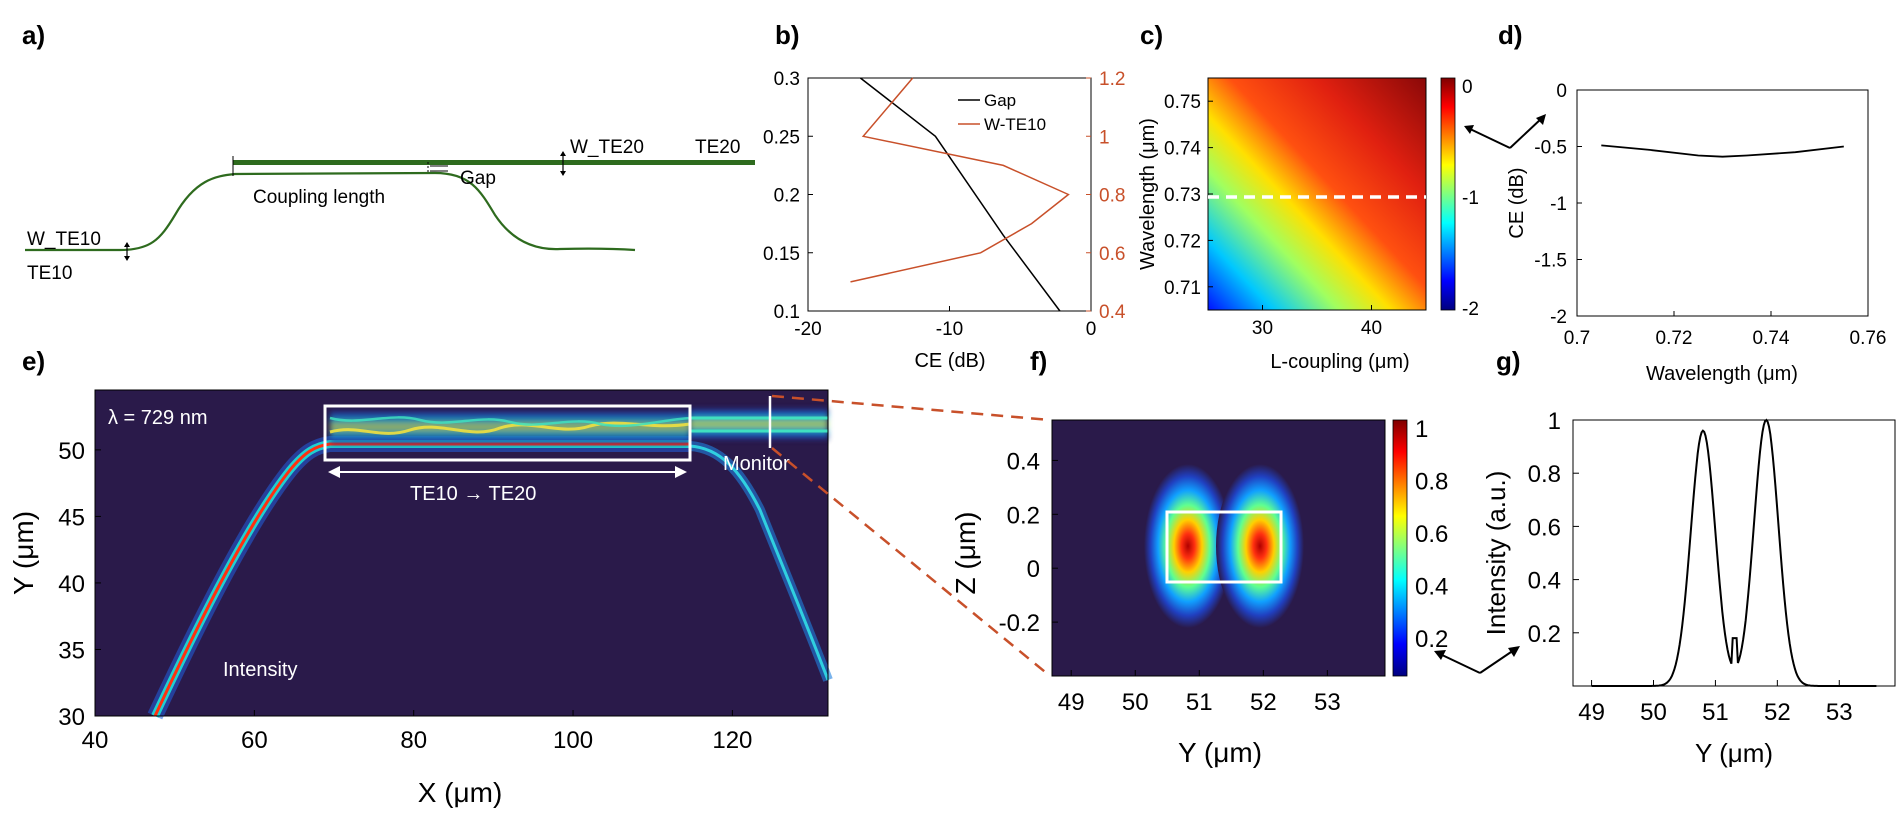 The height and width of the screenshot is (818, 1897). What do you see at coordinates (1777, 712) in the screenshot?
I see `x-tick-label: 52` at bounding box center [1777, 712].